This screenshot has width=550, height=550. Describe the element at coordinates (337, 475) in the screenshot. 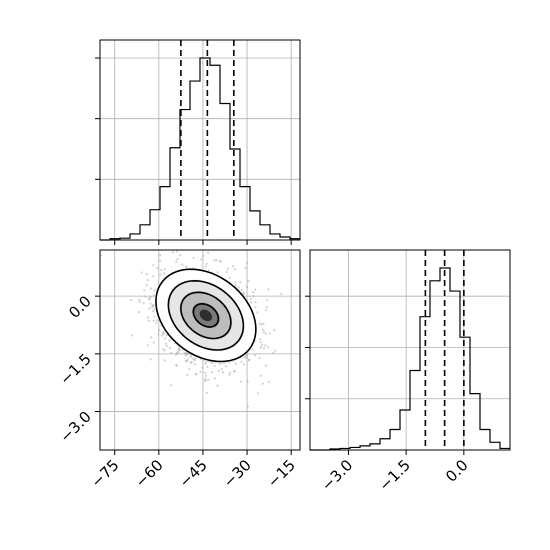

I see `y-marginal-xtick-label-0: −3.0` at that location.